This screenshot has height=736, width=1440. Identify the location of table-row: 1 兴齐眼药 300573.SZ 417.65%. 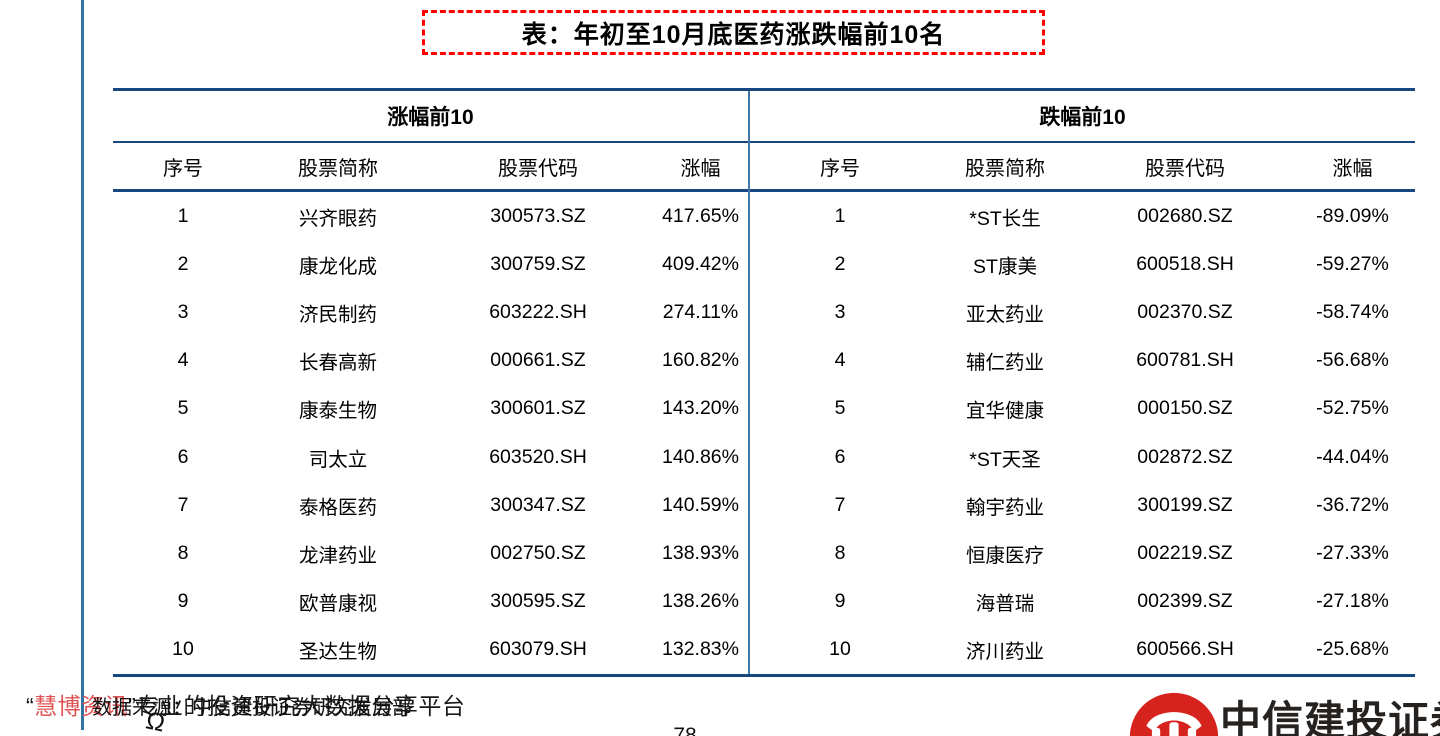
(430, 216).